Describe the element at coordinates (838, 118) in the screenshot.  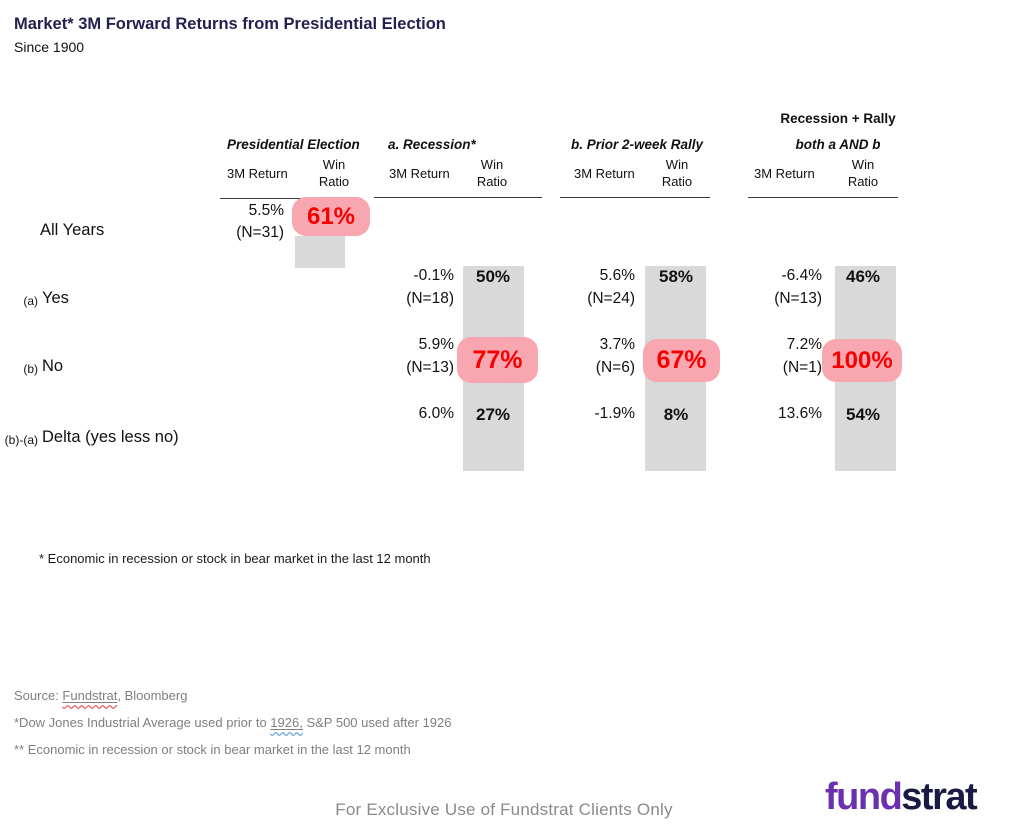
I see `col-both-title-line1: Recession + Rally` at that location.